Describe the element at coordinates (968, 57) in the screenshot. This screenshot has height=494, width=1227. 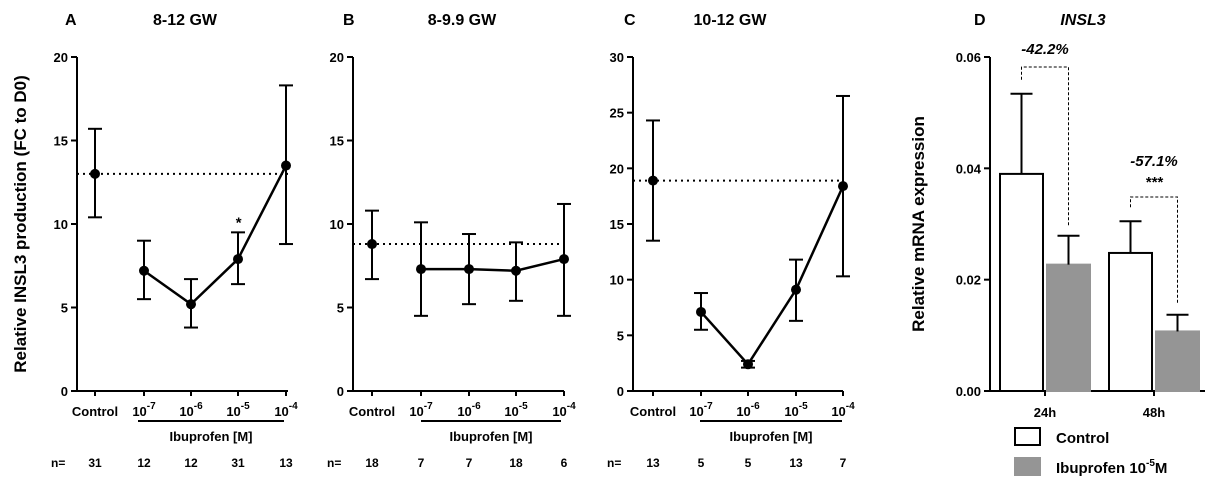
I see `y-tick-label: 0.06` at that location.